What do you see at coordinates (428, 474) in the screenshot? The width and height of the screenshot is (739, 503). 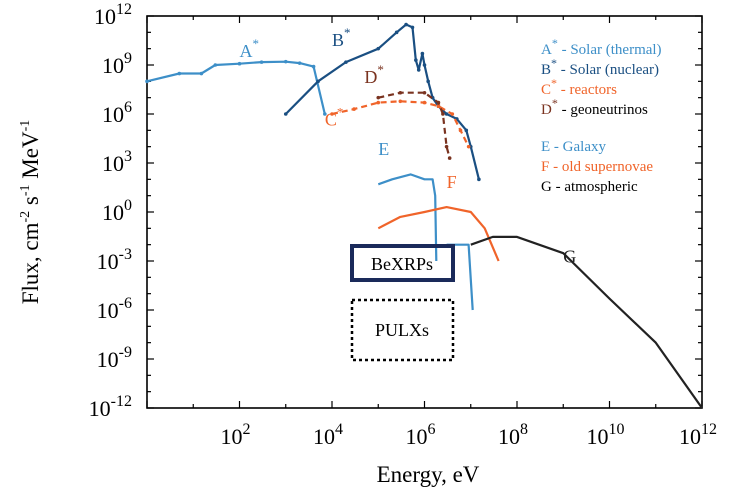 I see `x-axis-title: Energy, eV` at bounding box center [428, 474].